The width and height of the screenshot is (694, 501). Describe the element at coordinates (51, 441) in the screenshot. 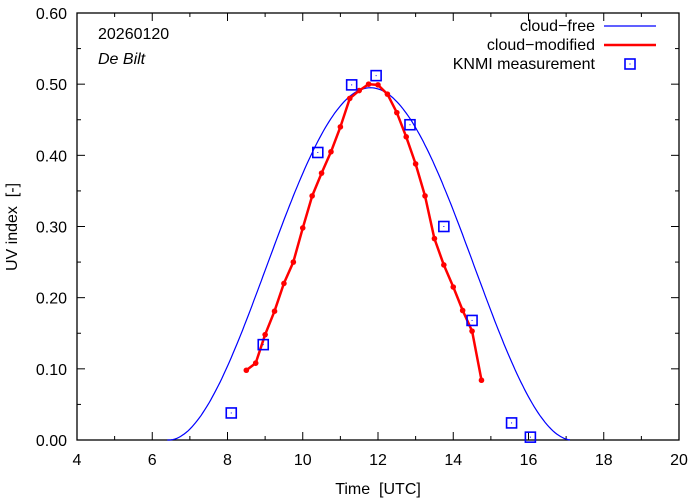

I see `y-tick-label: 0.00` at that location.